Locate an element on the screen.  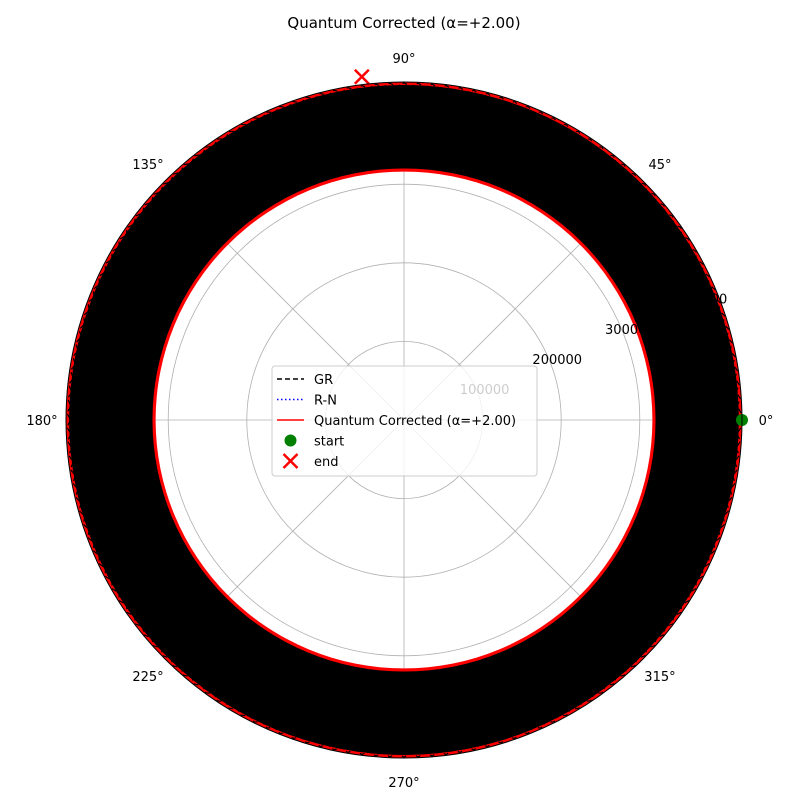
angle-tick-label: 315° is located at coordinates (659, 677).